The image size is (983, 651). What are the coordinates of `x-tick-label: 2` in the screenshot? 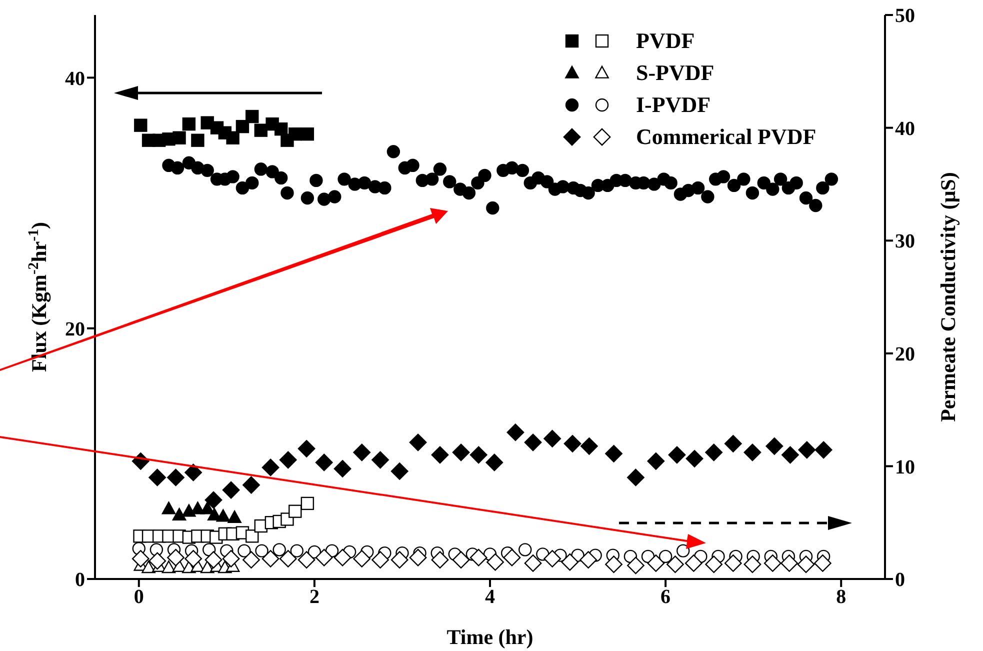 It's located at (314, 597).